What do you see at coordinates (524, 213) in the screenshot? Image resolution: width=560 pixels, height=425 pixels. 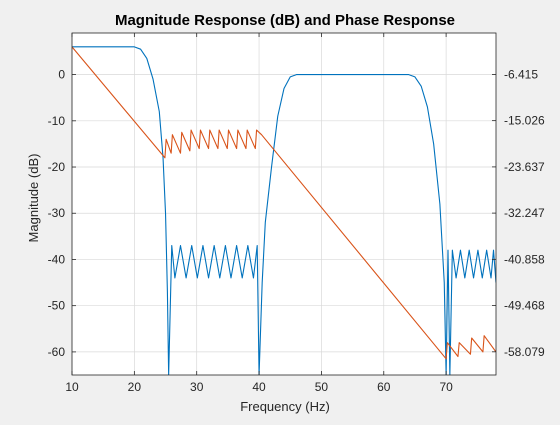 I see `y2-tick-label: -32.247` at bounding box center [524, 213].